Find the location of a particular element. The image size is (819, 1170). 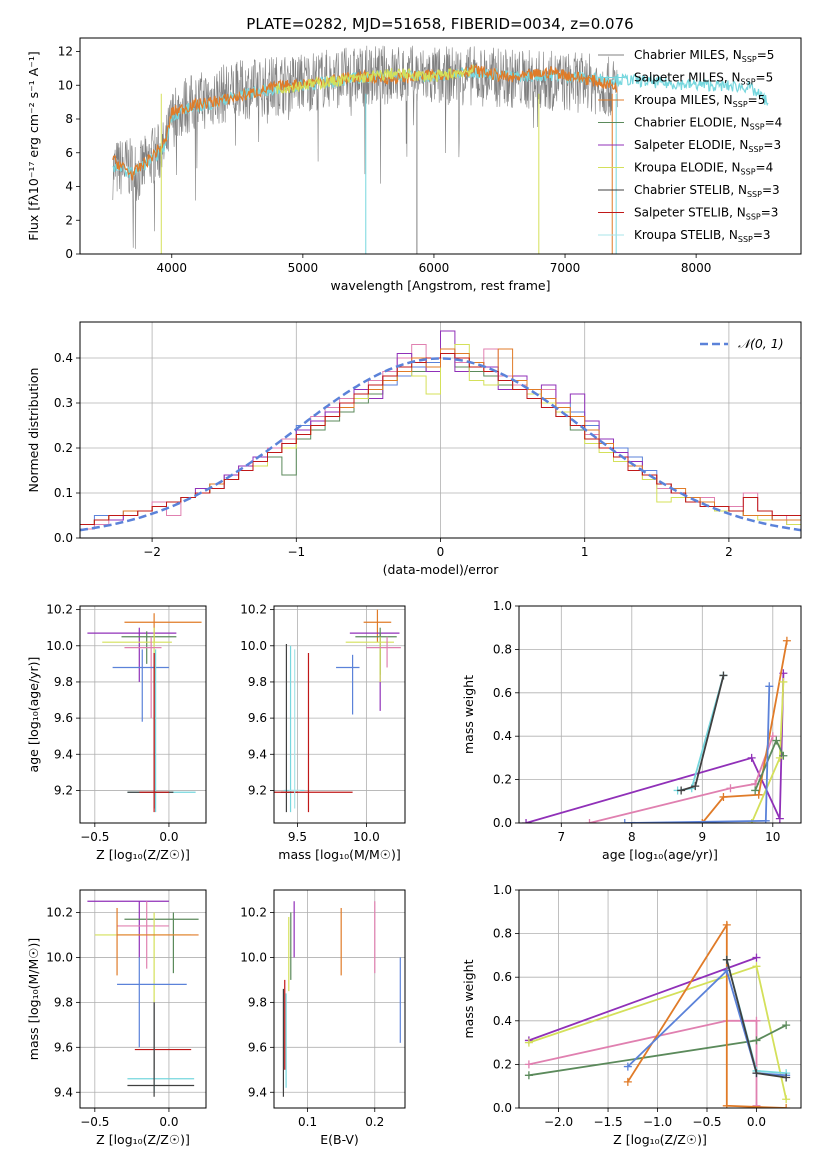

x-axis-label: age [log₁₀(age/yr)] is located at coordinates (660, 854).